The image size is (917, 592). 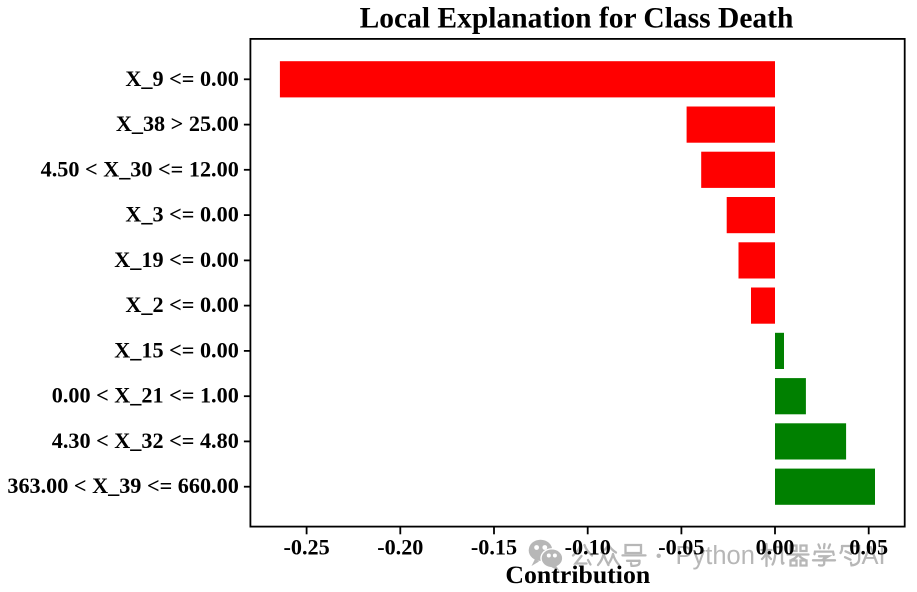 What do you see at coordinates (577, 574) in the screenshot?
I see `svg-text: Contribution` at bounding box center [577, 574].